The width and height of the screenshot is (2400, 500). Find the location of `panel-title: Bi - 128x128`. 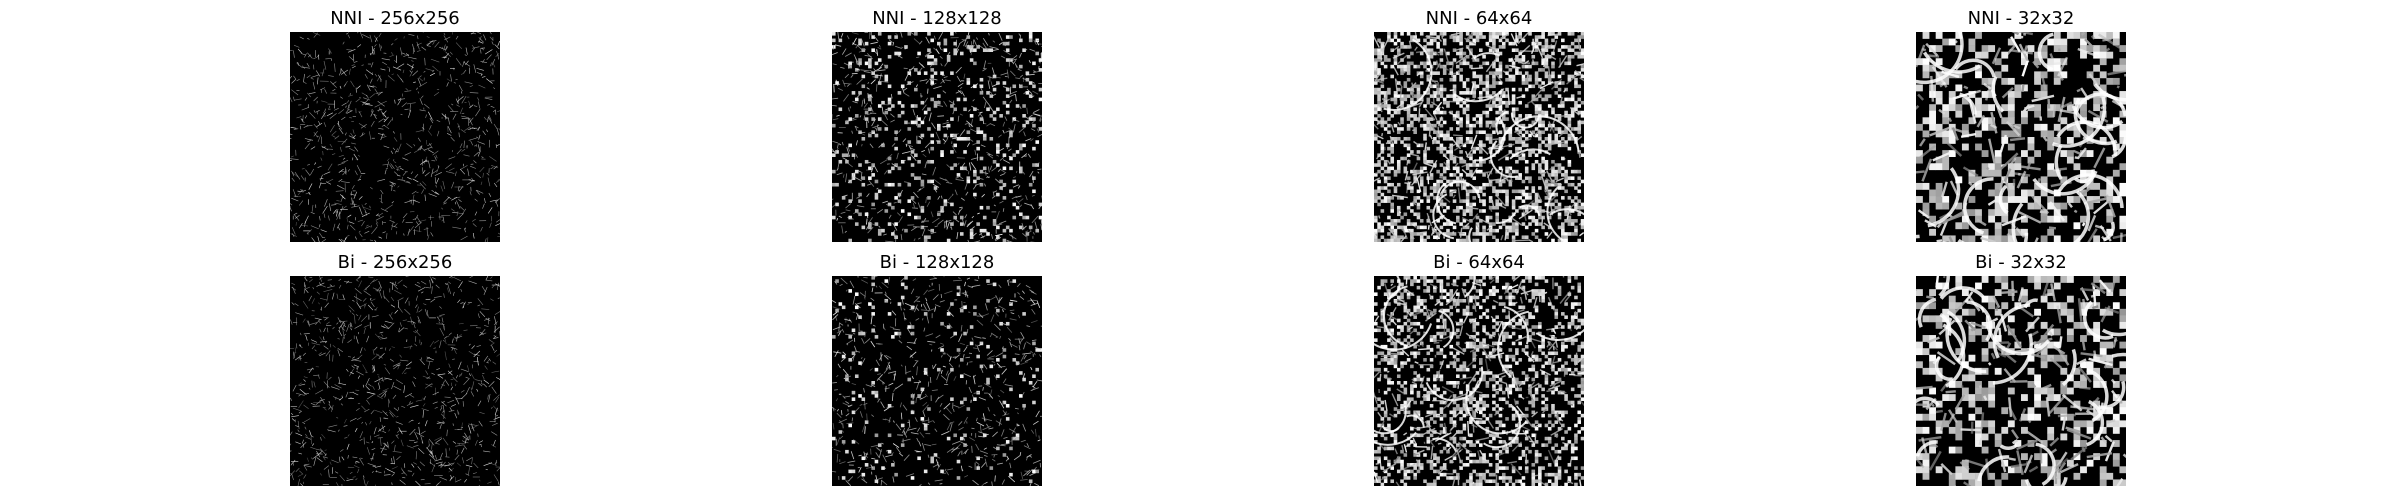

panel-title: Bi - 128x128 is located at coordinates (937, 262).